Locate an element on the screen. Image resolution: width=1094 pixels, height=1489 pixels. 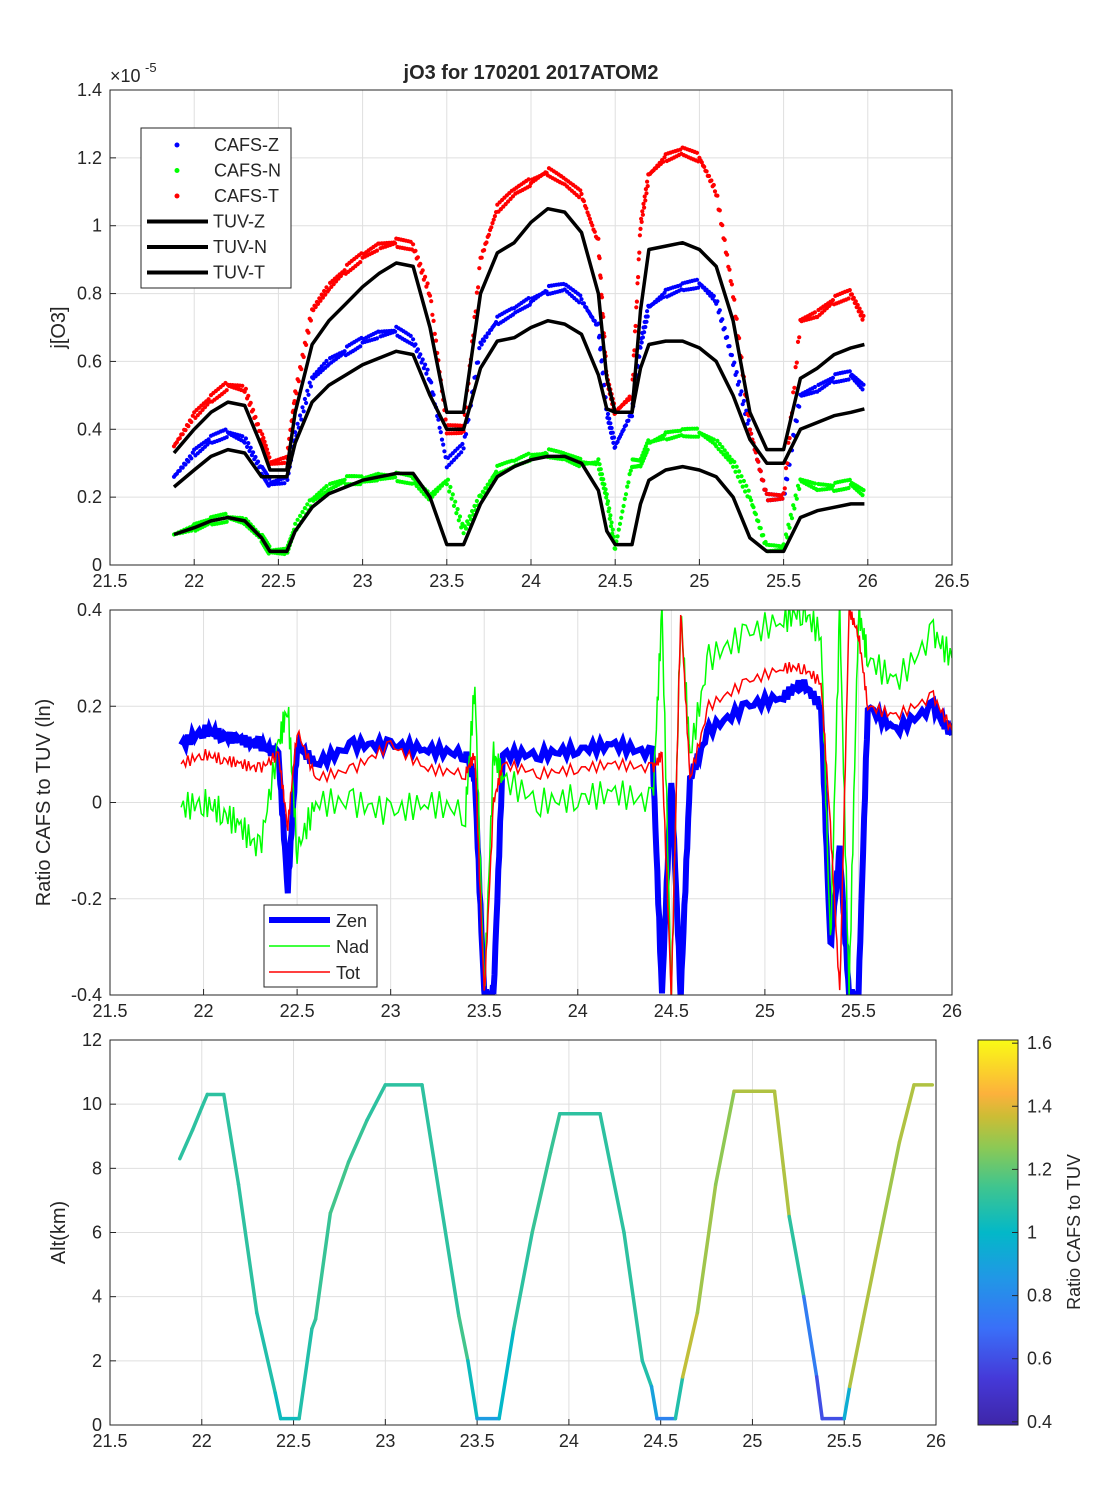
x-tick-label: 25 is located at coordinates (765, 1011).